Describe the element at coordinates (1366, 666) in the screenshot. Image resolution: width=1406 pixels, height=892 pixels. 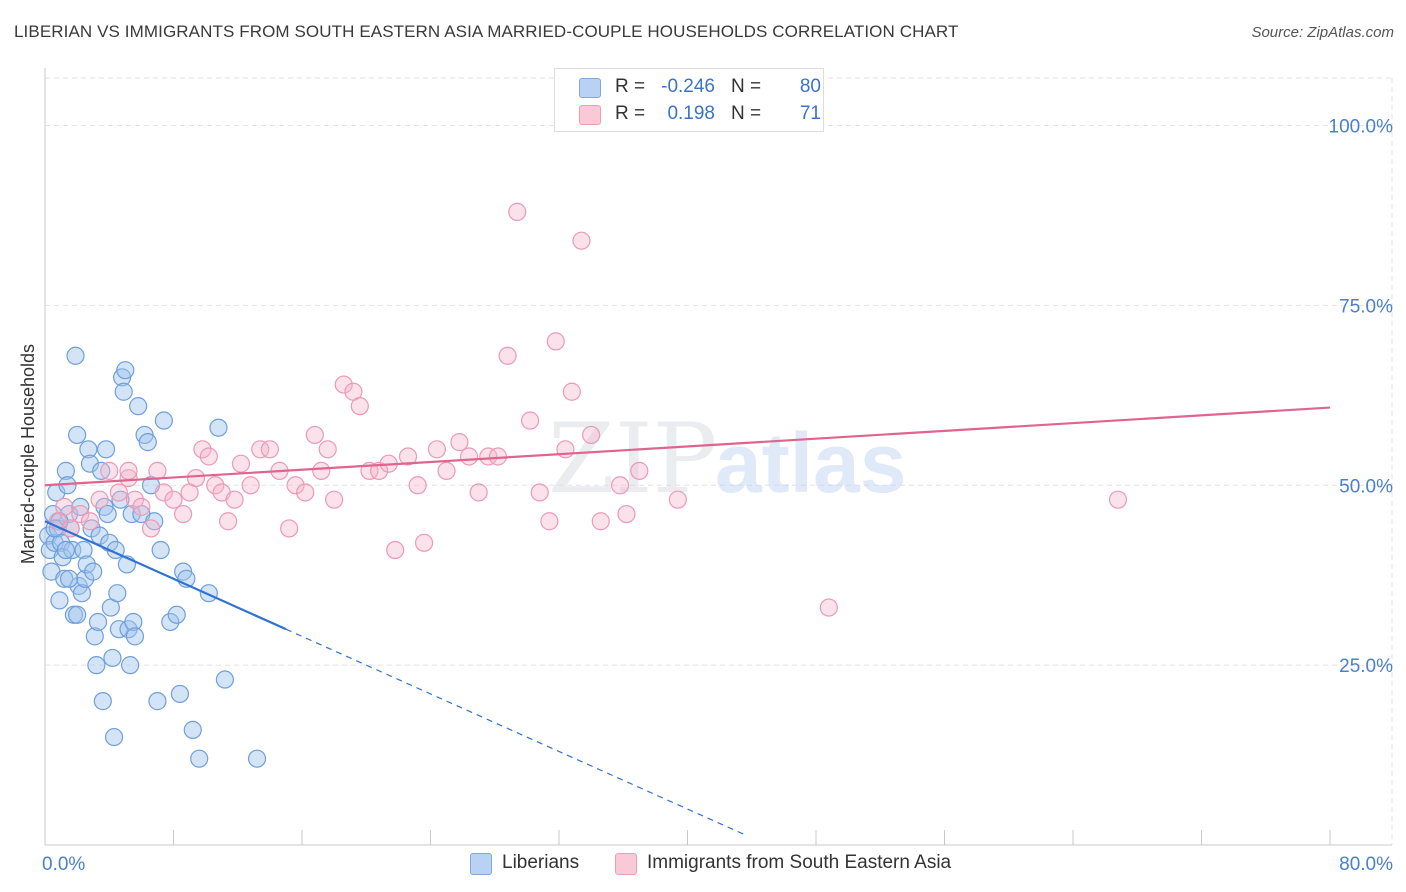
I see `y-tick-label: 25.0%` at that location.